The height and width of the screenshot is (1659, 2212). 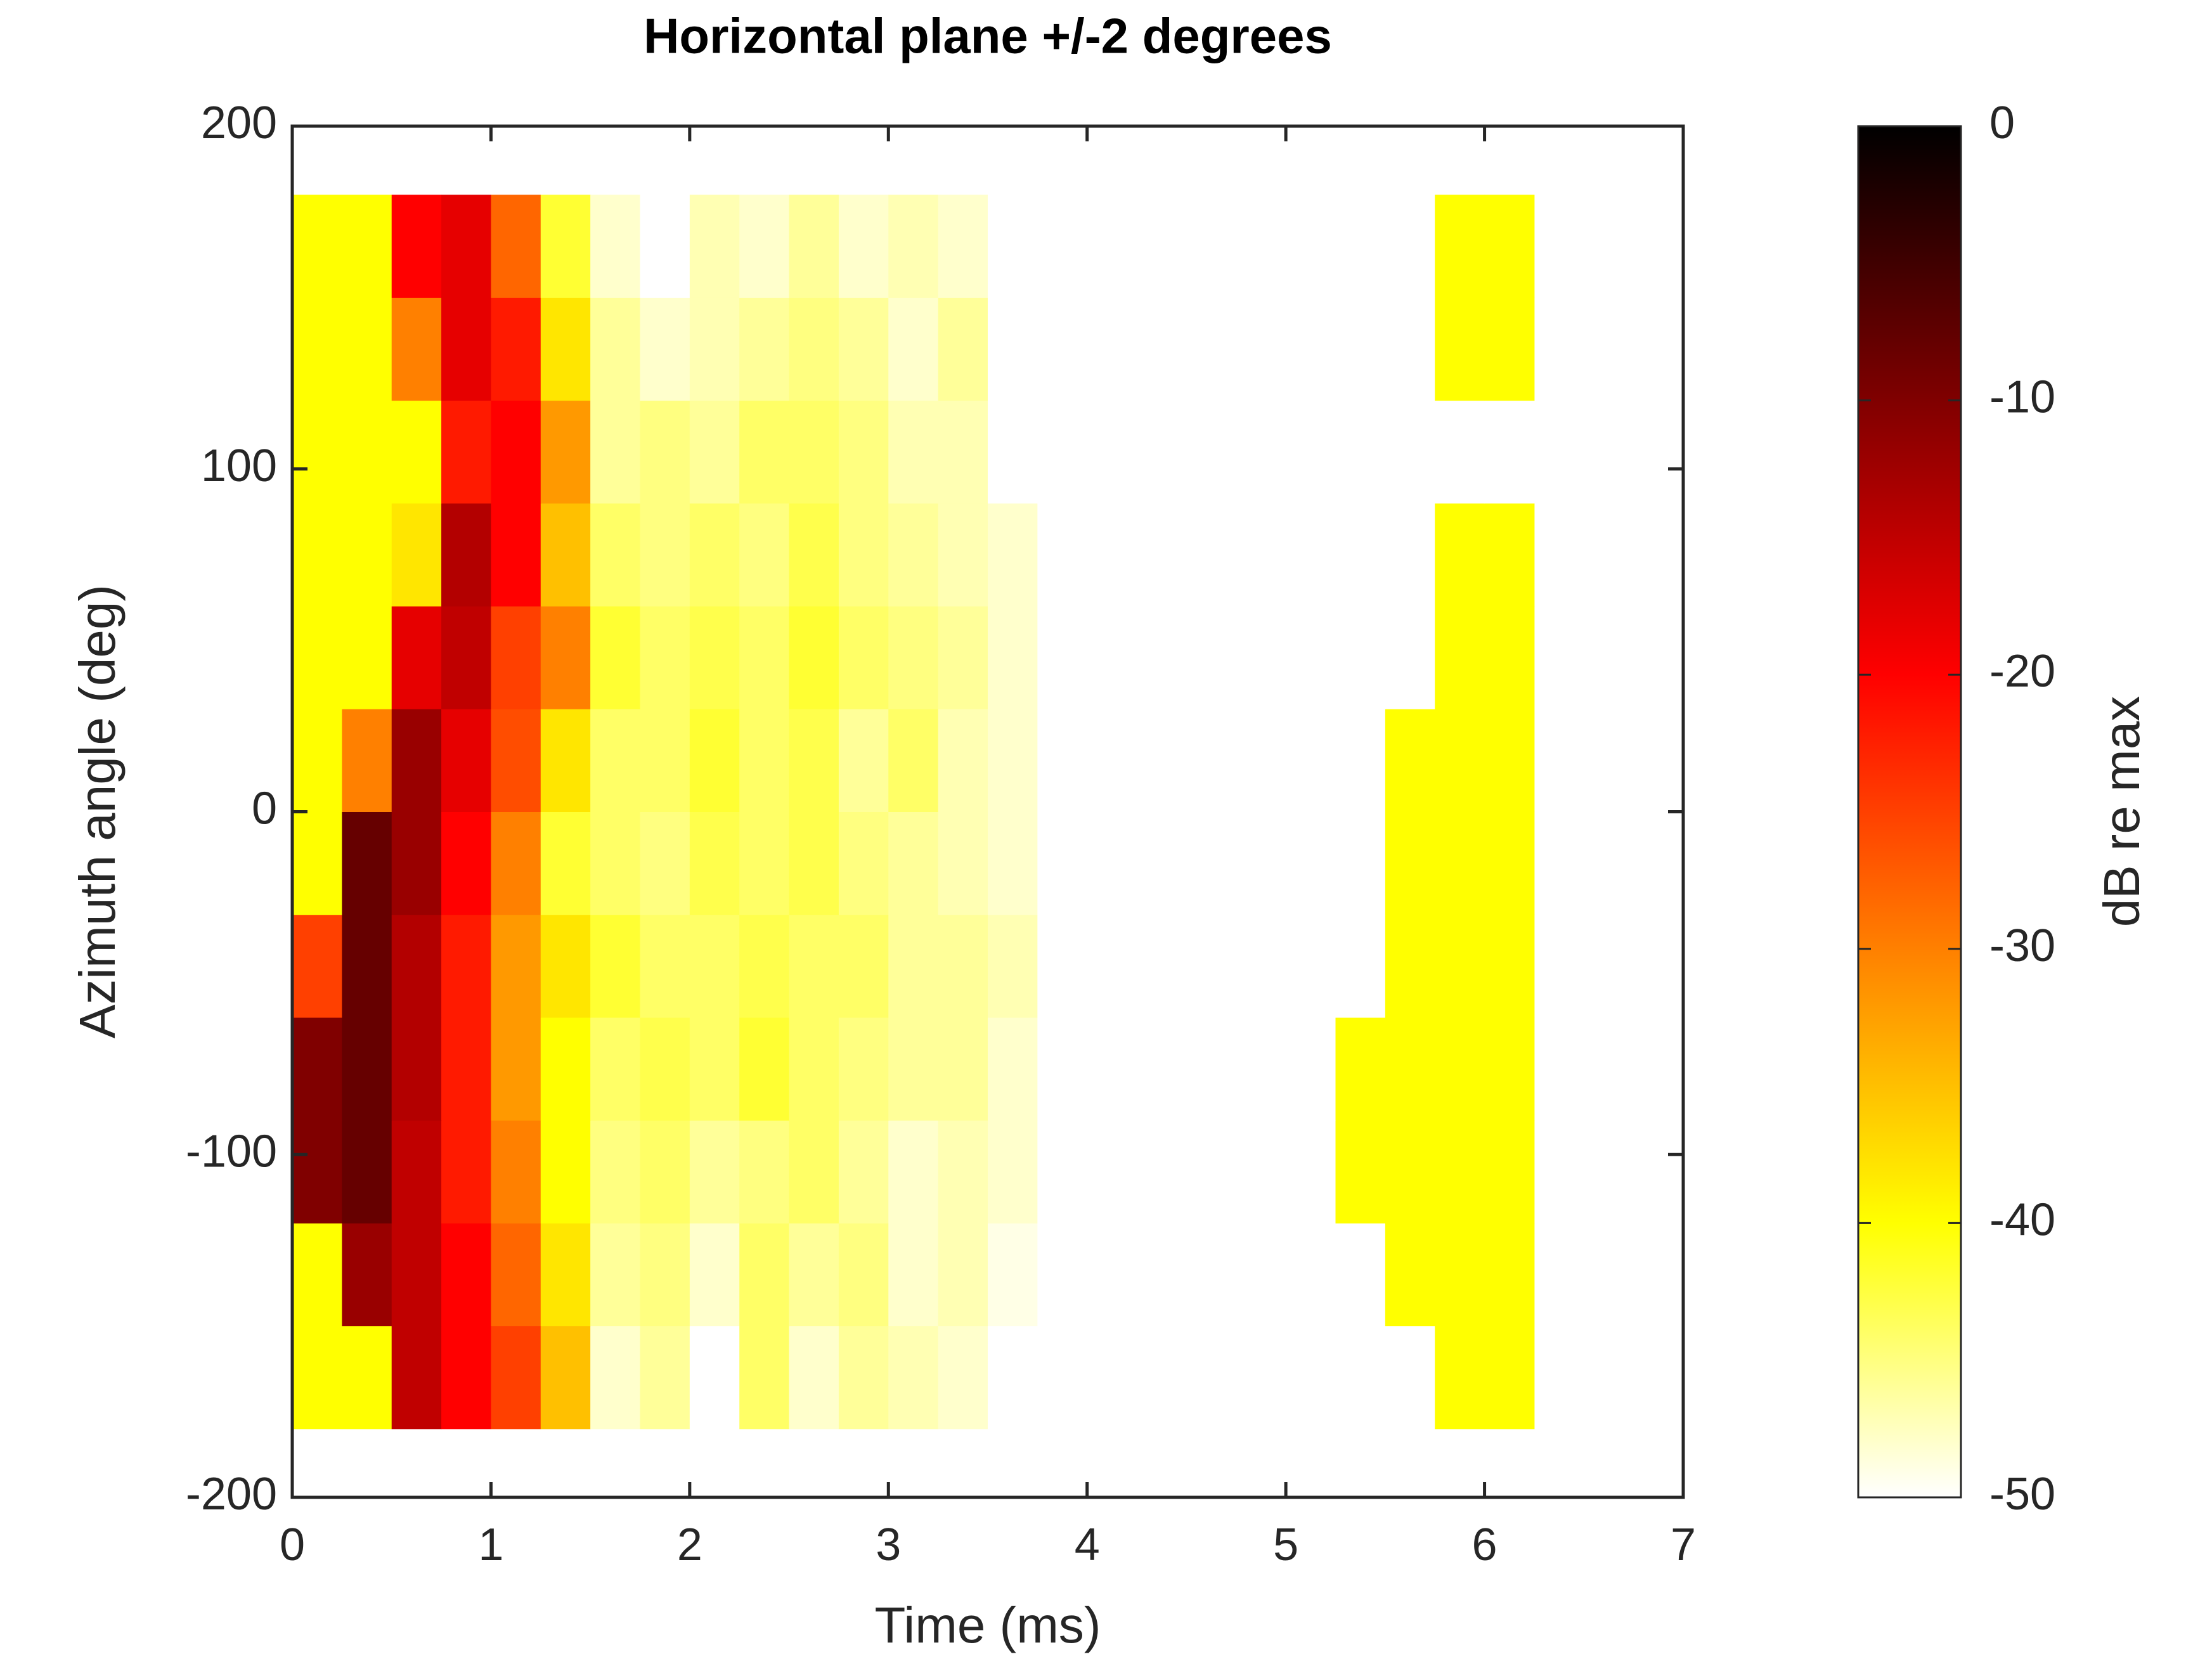 What do you see at coordinates (231, 1151) in the screenshot?
I see `y-tick-label: -100` at bounding box center [231, 1151].